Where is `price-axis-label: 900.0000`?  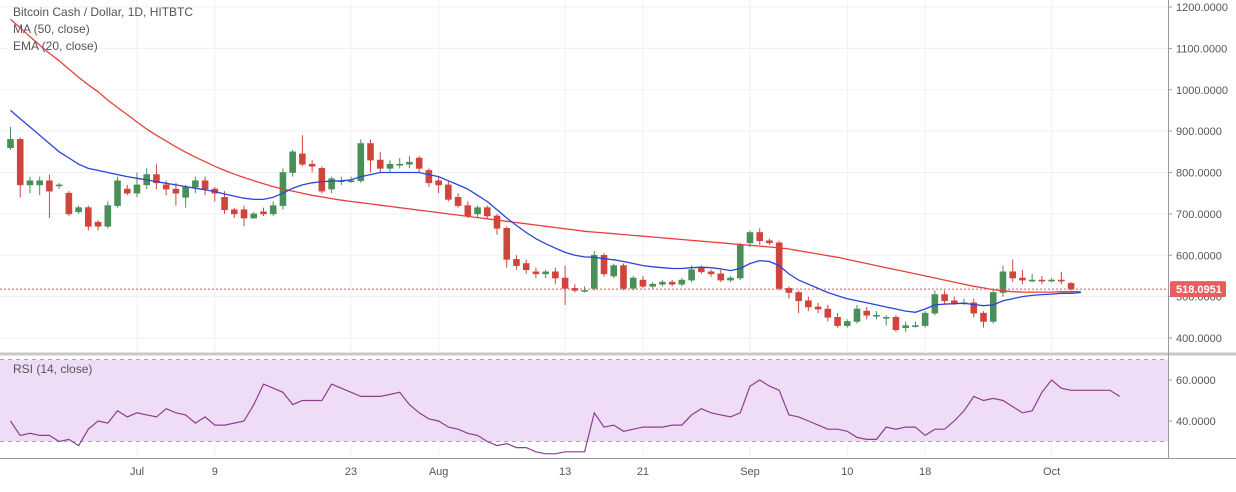
price-axis-label: 900.0000 is located at coordinates (1199, 132).